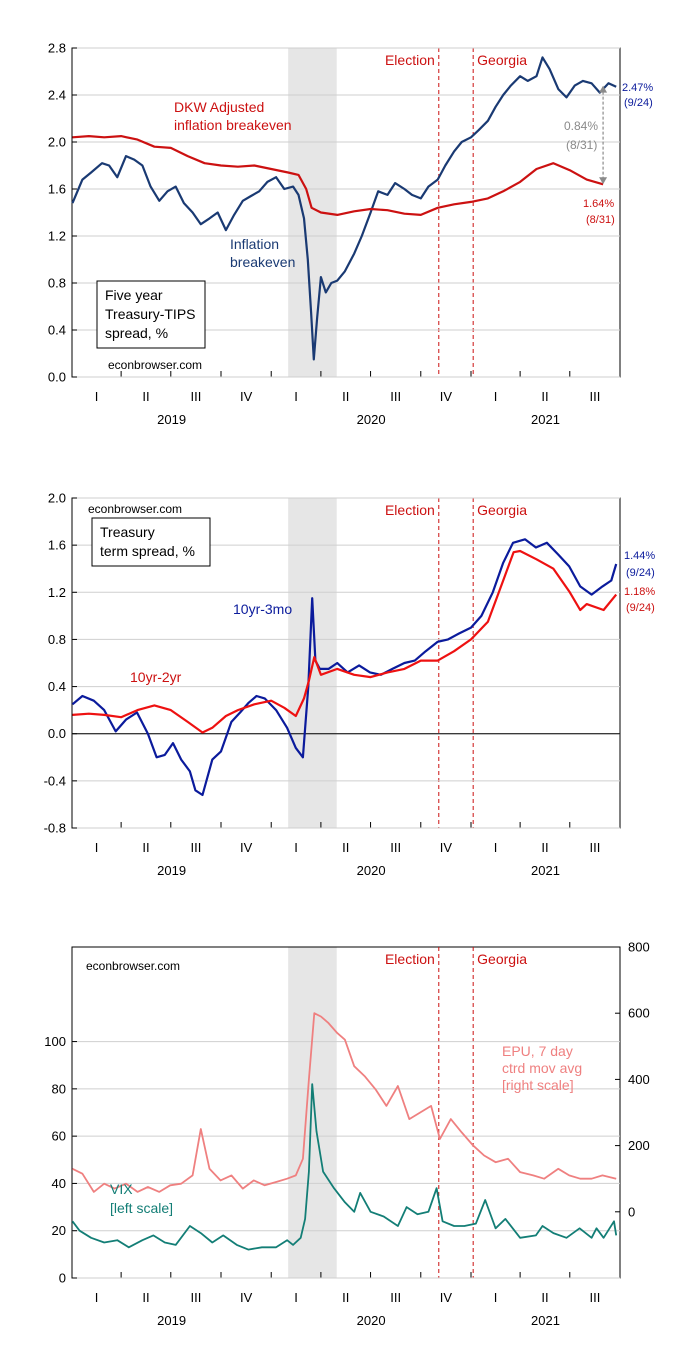  Describe the element at coordinates (637, 88) in the screenshot. I see `end-label-breakeven: 2.47%` at that location.